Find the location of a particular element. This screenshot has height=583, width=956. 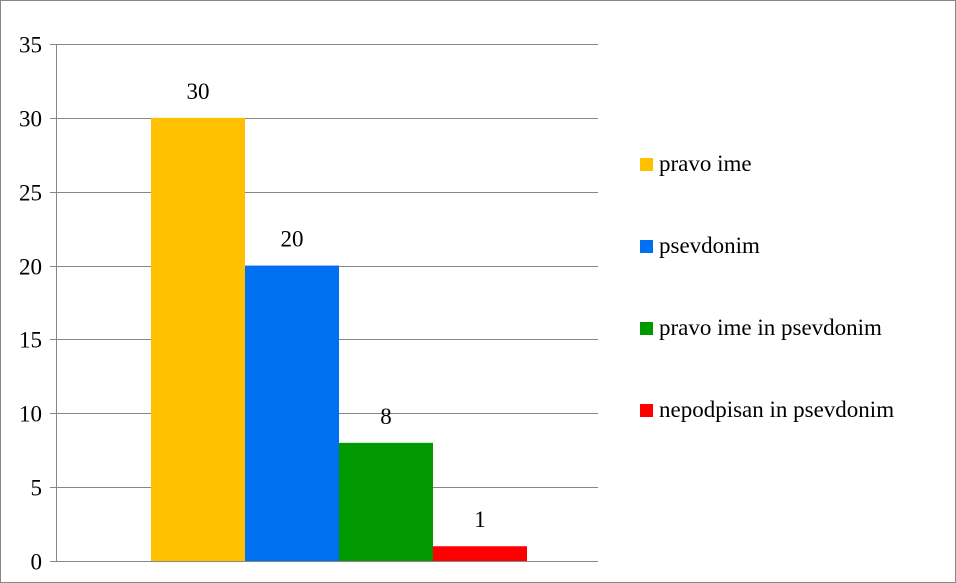

legend-label: pravo ime is located at coordinates (705, 163).